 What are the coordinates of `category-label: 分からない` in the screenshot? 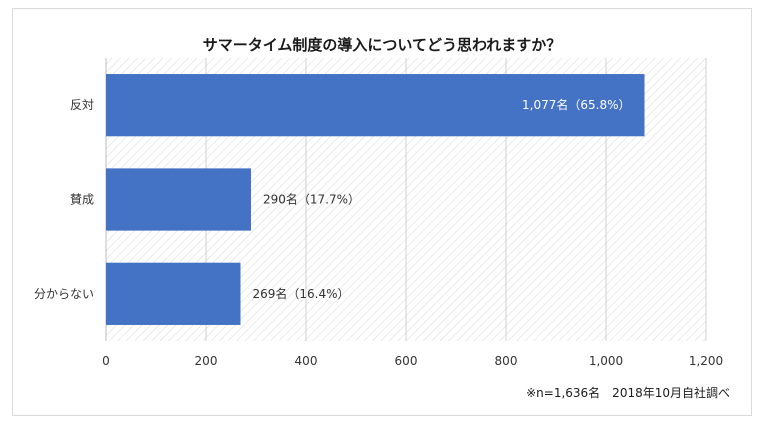 It's located at (64, 294).